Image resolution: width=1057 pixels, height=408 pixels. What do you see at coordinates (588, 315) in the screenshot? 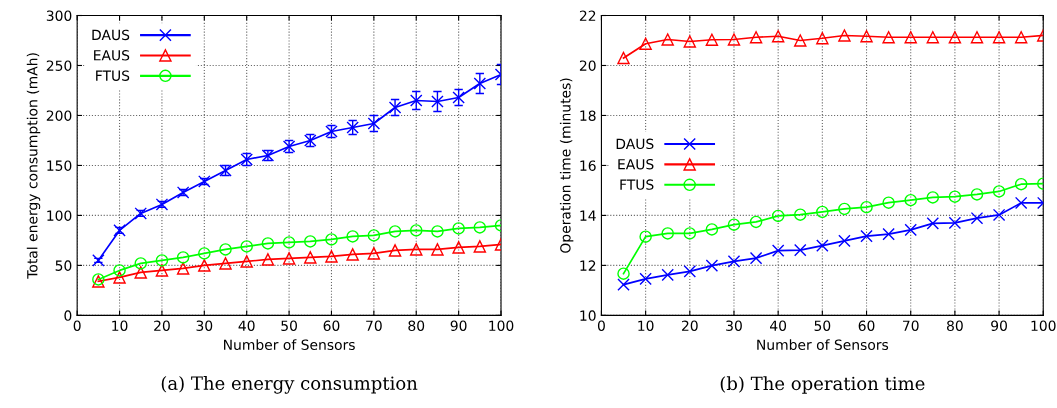
I see `y-tick-label: 10` at bounding box center [588, 315].